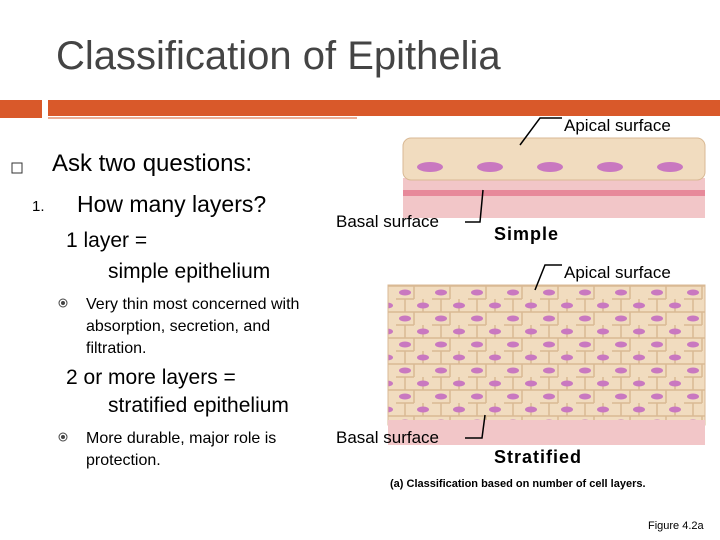 Image resolution: width=720 pixels, height=540 pixels. What do you see at coordinates (181, 449) in the screenshot?
I see `more-layers-note: More durable, major role is protection.` at bounding box center [181, 449].